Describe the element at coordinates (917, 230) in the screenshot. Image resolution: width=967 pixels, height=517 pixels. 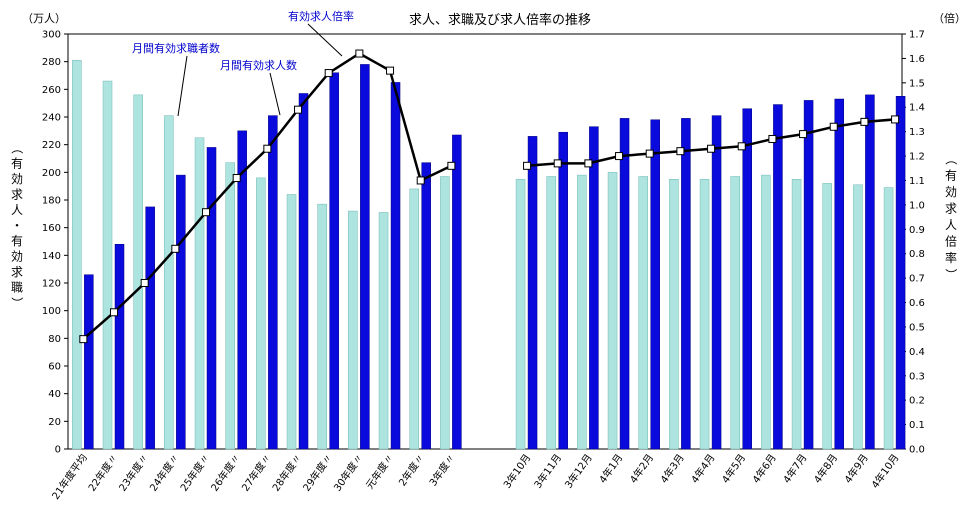
I see `right-tick-label: 0.9` at that location.